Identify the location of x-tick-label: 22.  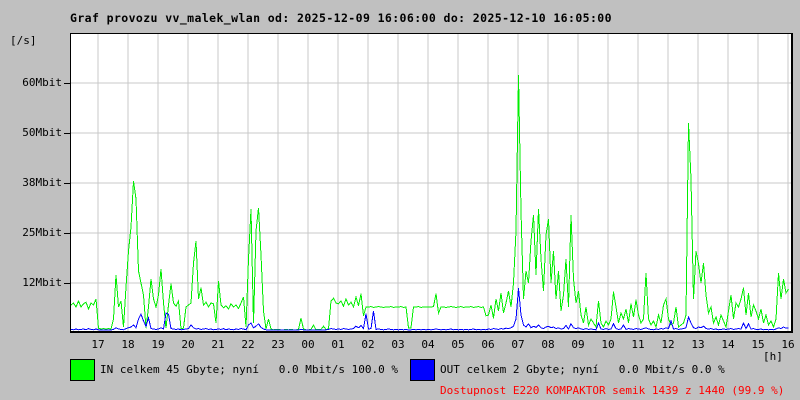
(248, 344).